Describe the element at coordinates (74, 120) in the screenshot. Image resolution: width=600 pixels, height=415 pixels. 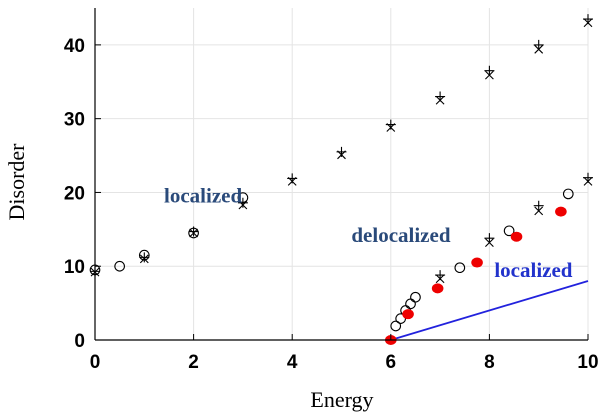
I see `y-tick-label: 30` at that location.